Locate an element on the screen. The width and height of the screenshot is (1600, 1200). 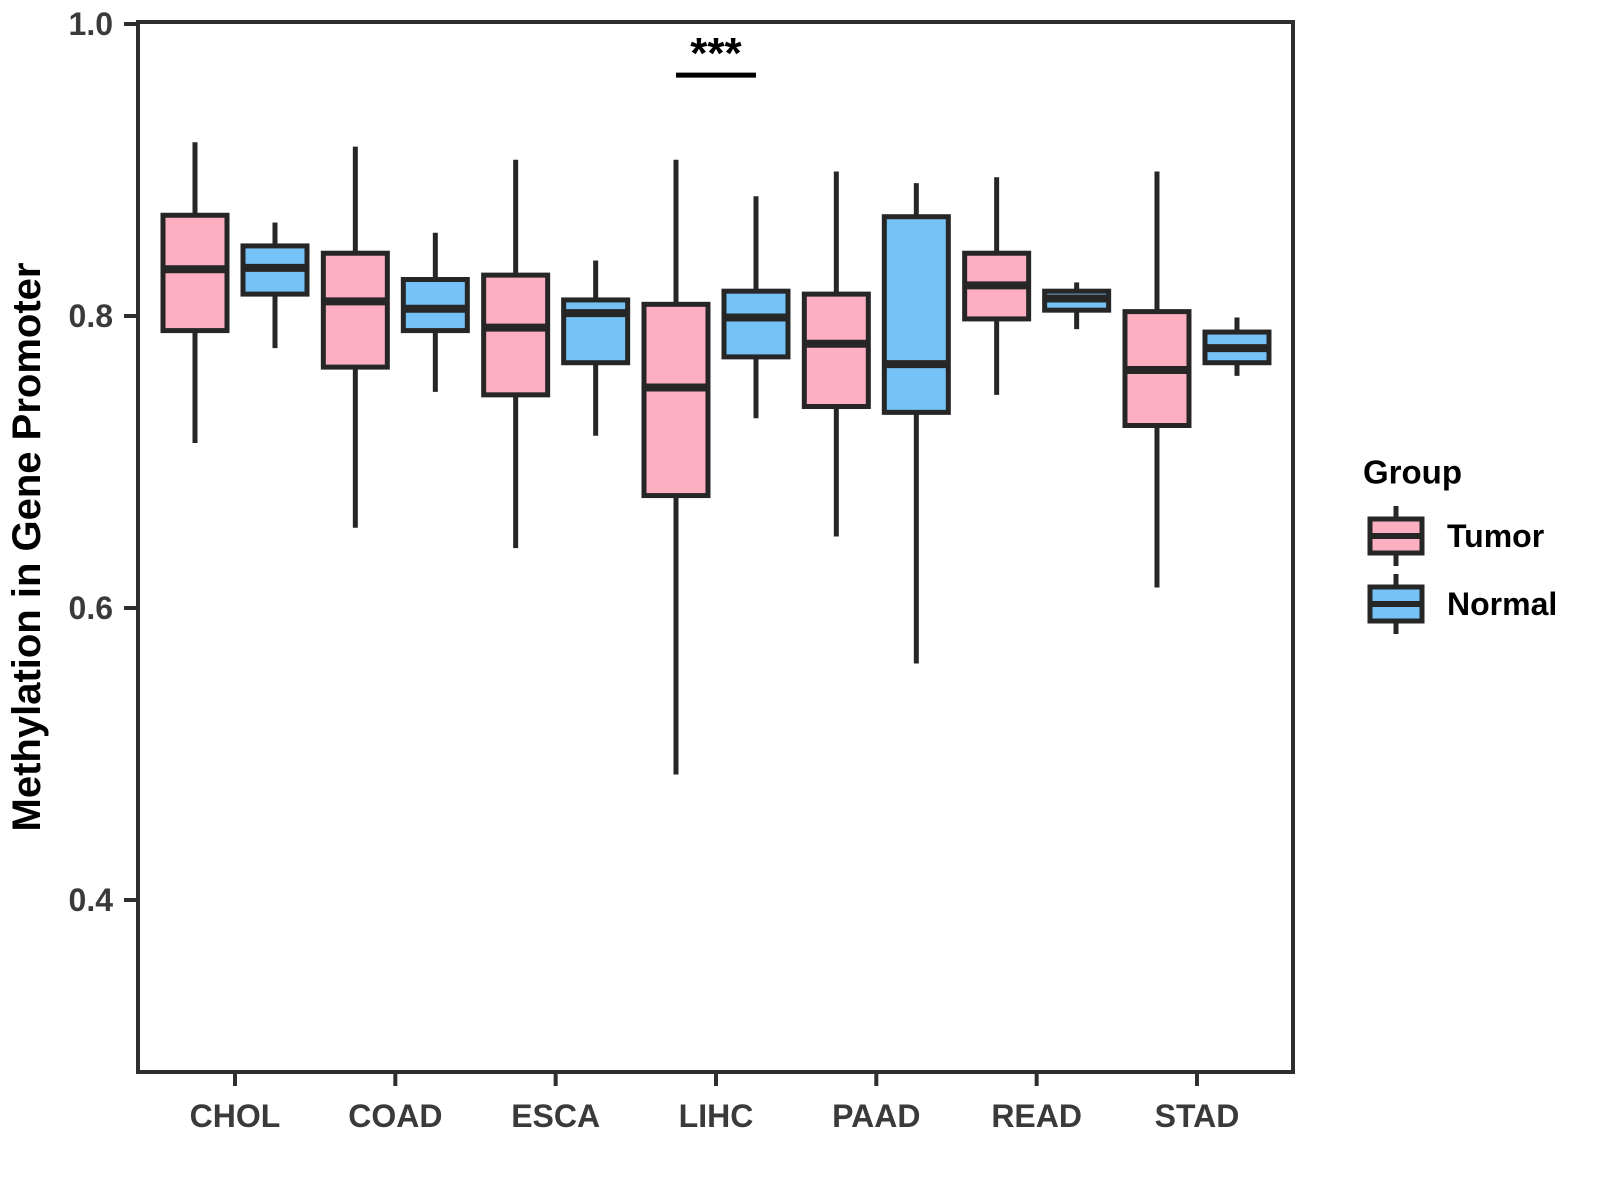
x-tick-label: ESCA is located at coordinates (555, 1116).